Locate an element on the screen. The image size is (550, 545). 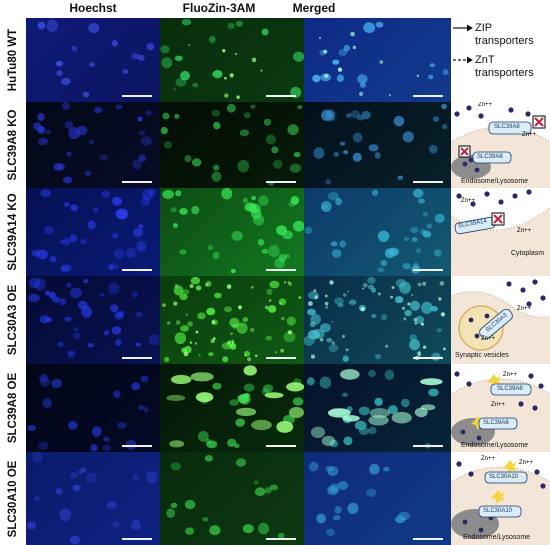
panel-slc39a14-ko-hoechst is located at coordinates (93, 232).